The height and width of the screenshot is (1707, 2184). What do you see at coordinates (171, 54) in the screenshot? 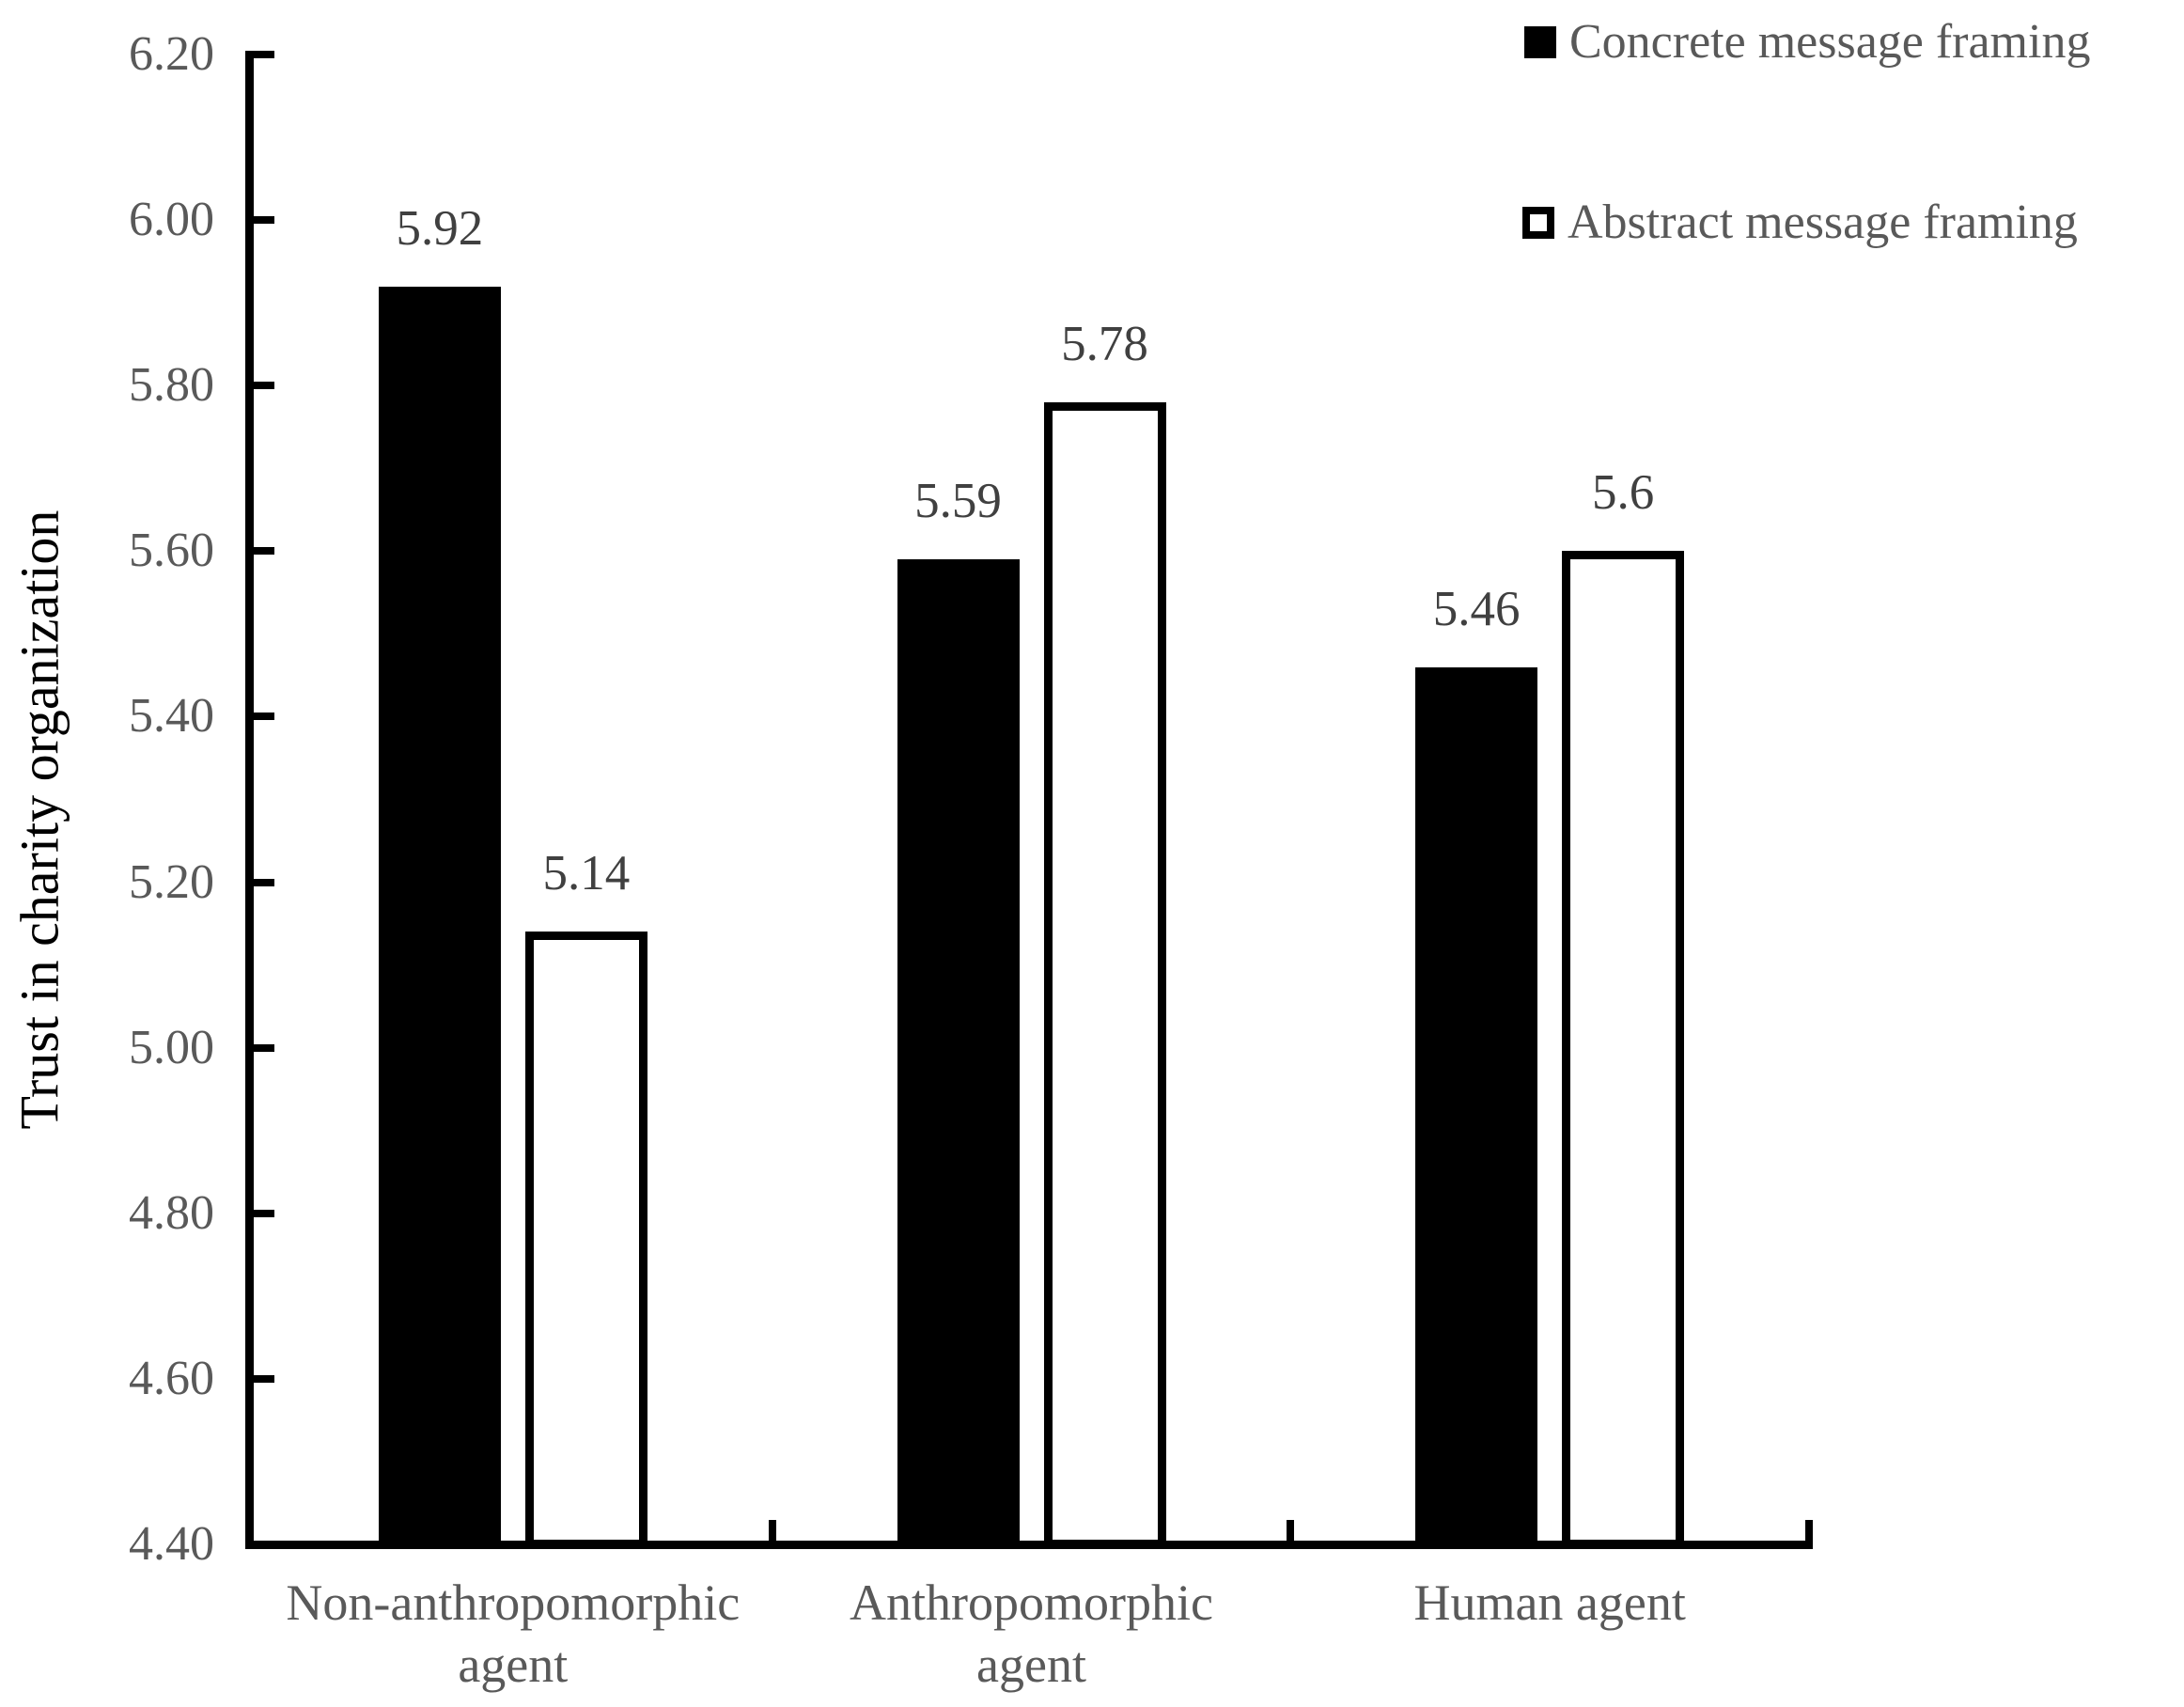
I see `y-tick-label: 6.20` at bounding box center [171, 54].